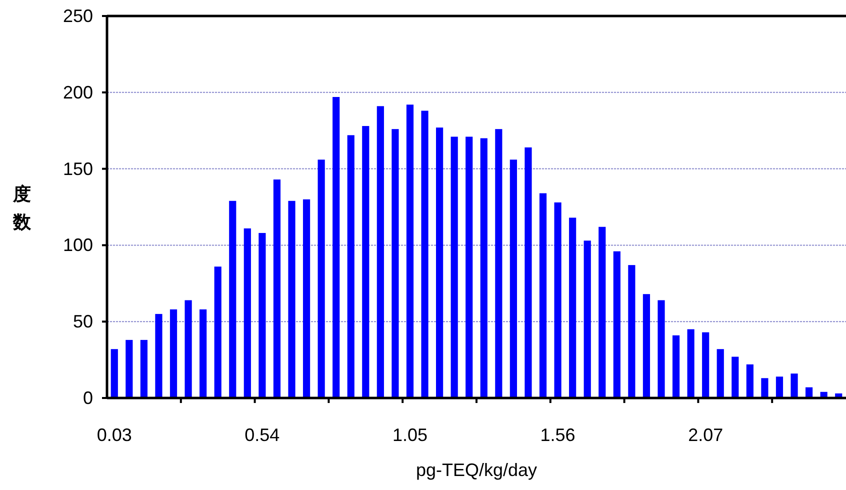 Image resolution: width=846 pixels, height=490 pixels. I want to click on x-axis-title: pg-TEQ/kg/day, so click(477, 470).